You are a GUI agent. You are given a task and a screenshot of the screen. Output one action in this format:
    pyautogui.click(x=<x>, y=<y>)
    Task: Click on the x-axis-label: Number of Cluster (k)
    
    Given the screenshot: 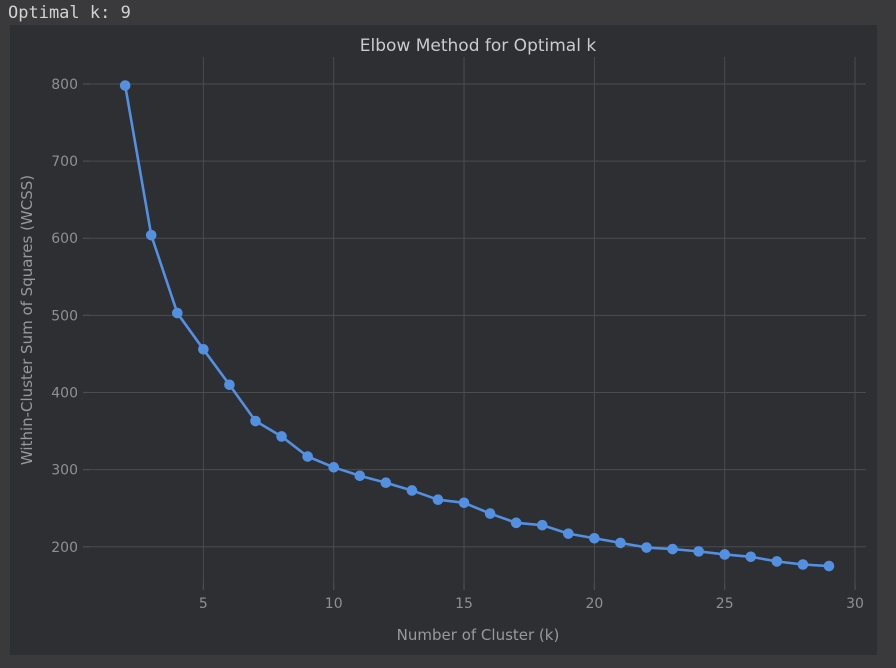 What is the action you would take?
    pyautogui.click(x=478, y=635)
    